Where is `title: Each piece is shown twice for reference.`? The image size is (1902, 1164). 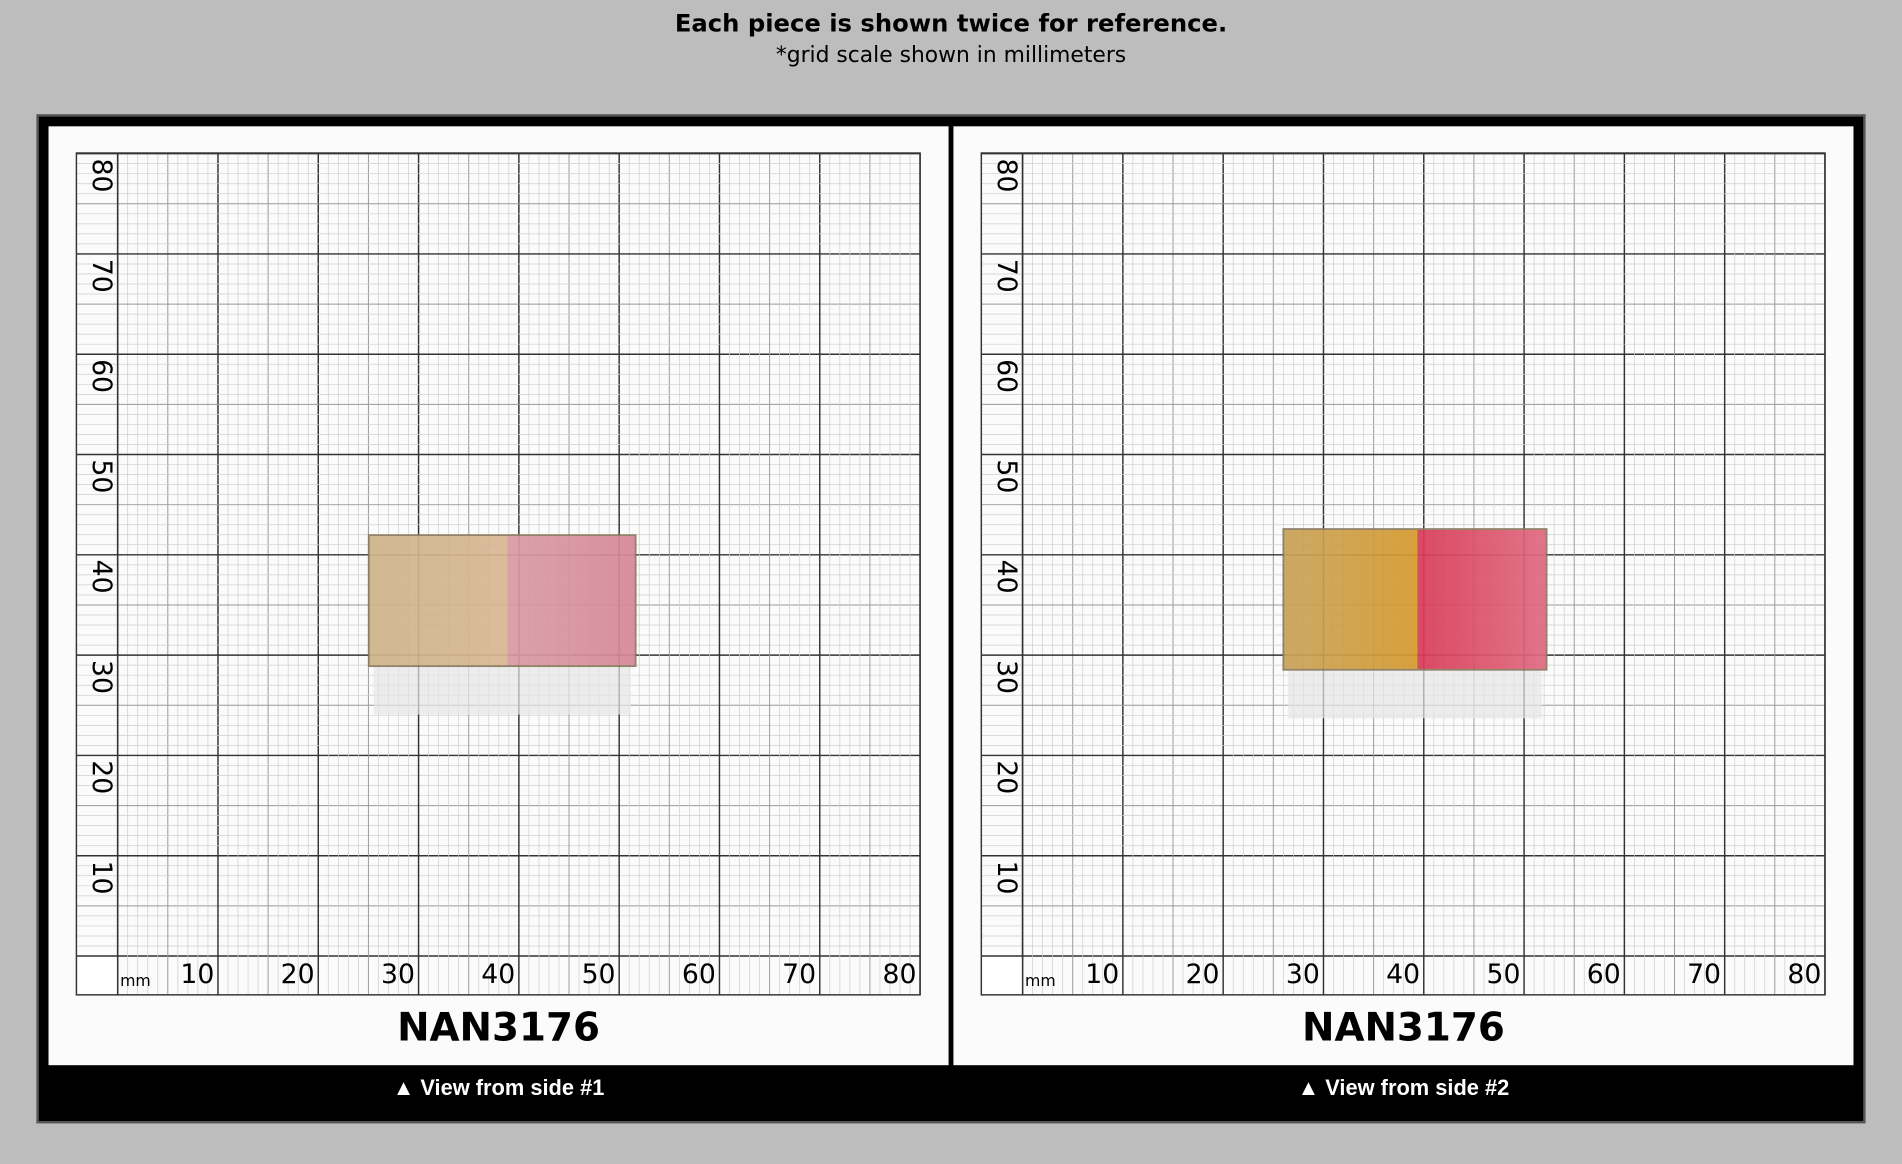
title: Each piece is shown twice for reference. is located at coordinates (951, 22).